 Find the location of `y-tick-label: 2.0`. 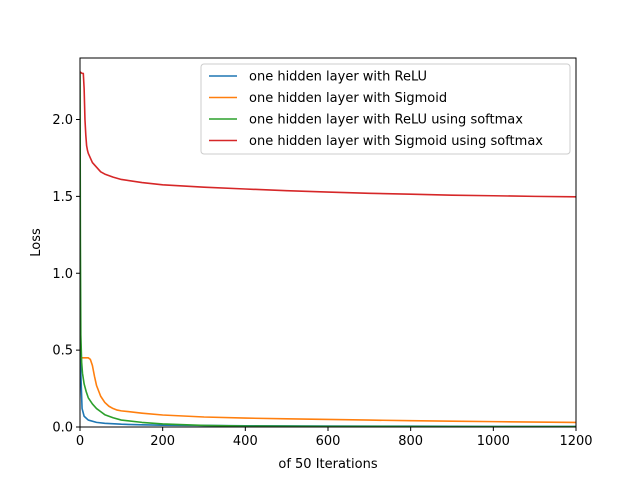

y-tick-label: 2.0 is located at coordinates (62, 120).